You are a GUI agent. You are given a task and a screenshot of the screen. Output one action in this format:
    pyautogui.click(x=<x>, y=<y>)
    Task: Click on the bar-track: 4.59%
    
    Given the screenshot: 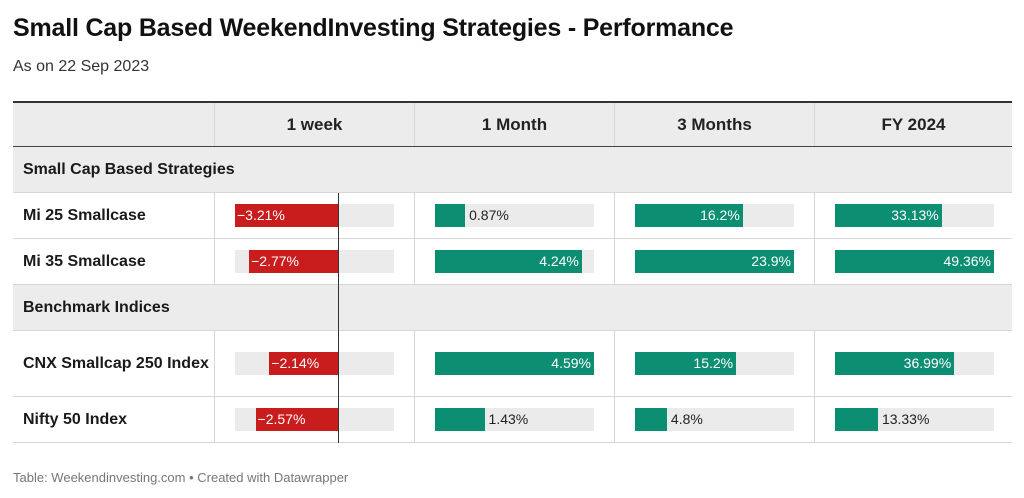 What is the action you would take?
    pyautogui.click(x=514, y=363)
    